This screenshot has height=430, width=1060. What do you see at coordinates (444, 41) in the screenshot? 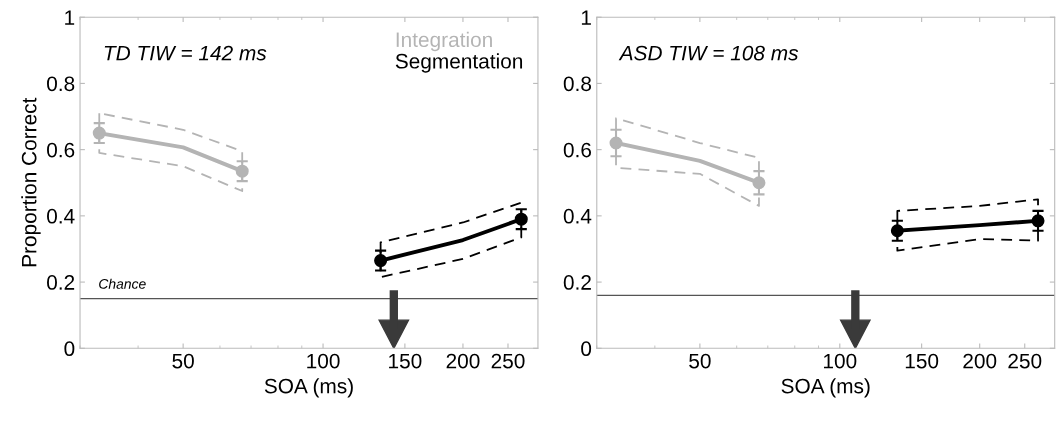
I see `legend-label: Integration` at bounding box center [444, 41].